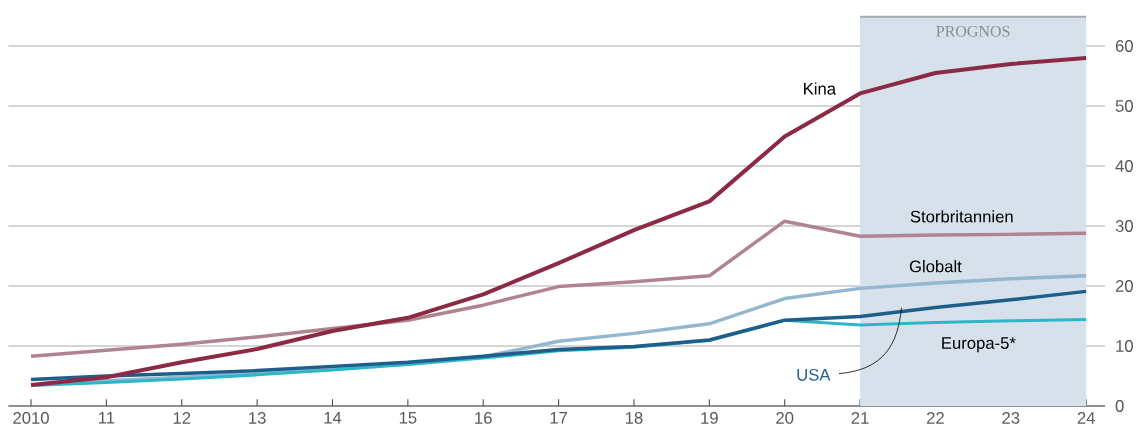 This screenshot has width=1146, height=441. What do you see at coordinates (107, 418) in the screenshot?
I see `x-tick-label: 11` at bounding box center [107, 418].